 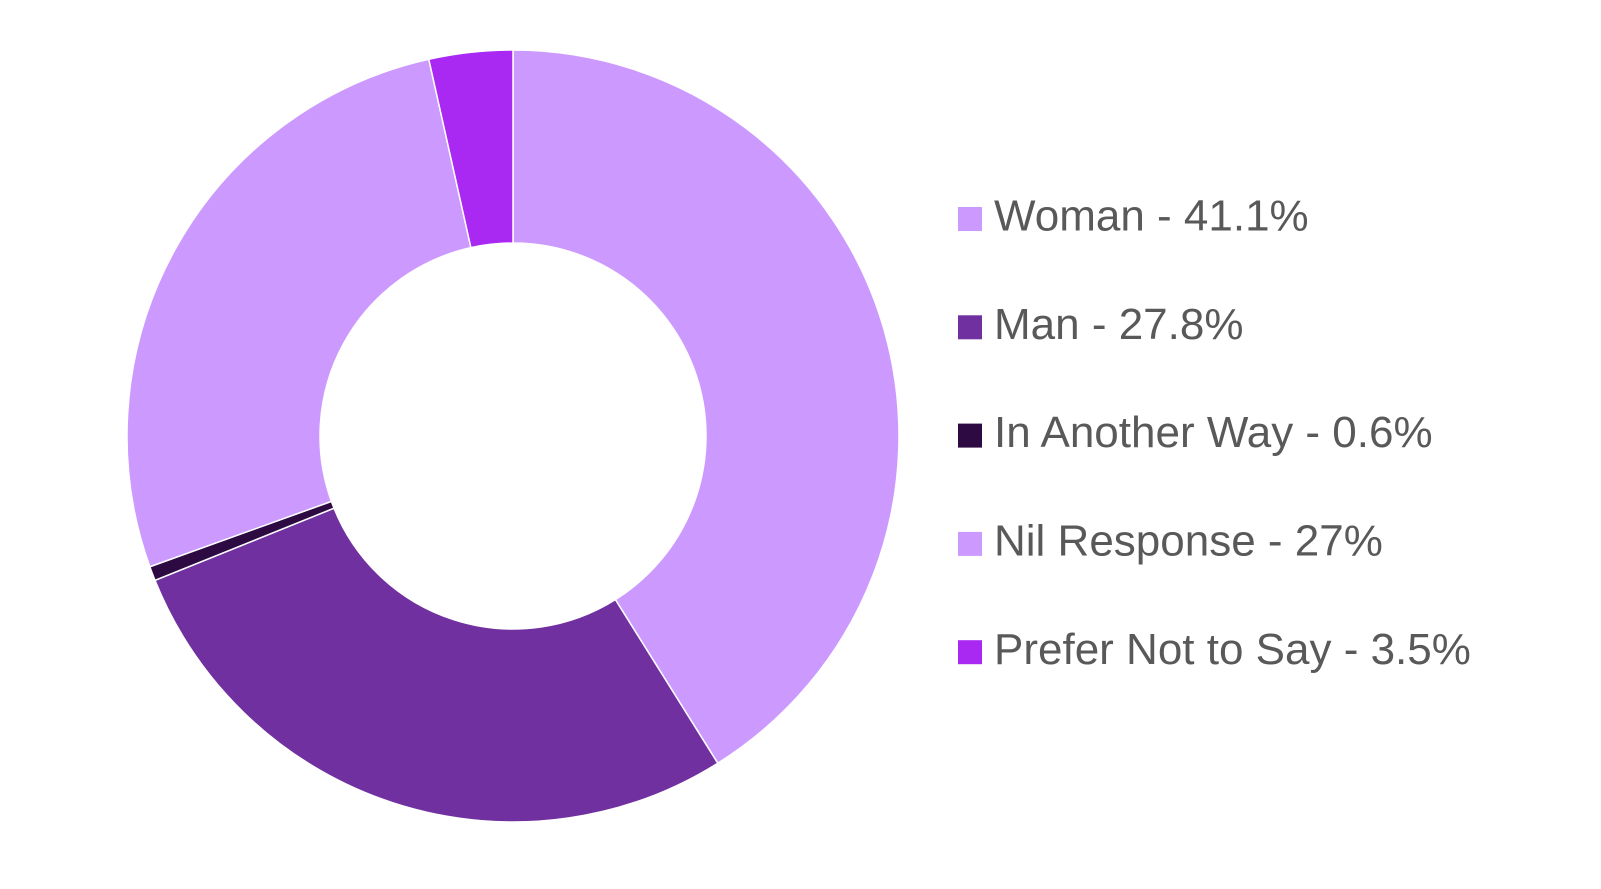 What do you see at coordinates (1118, 324) in the screenshot?
I see `legend-label: Man - 27.8%` at bounding box center [1118, 324].